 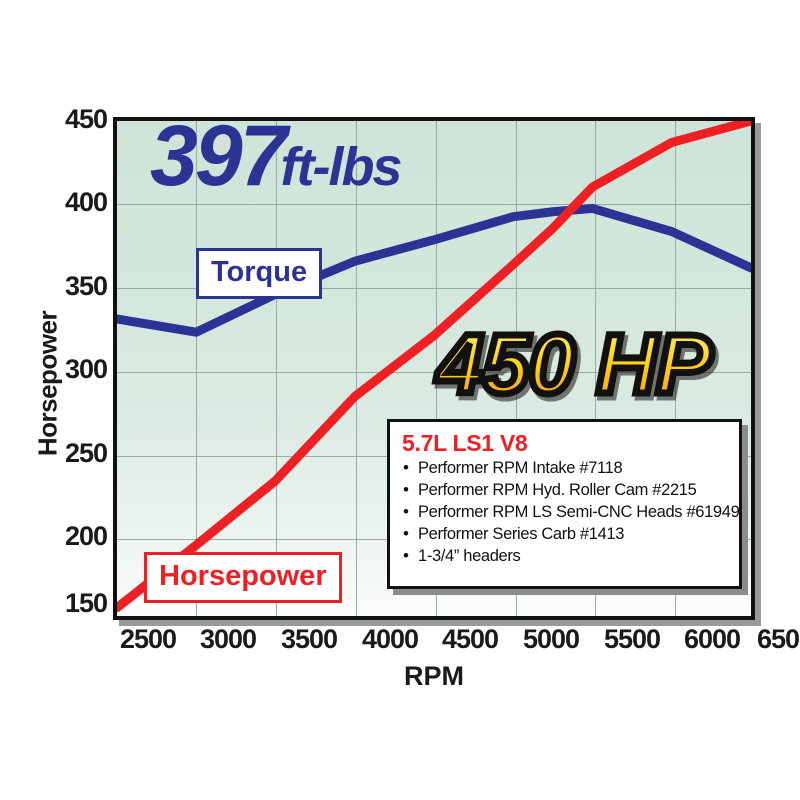 What do you see at coordinates (259, 273) in the screenshot?
I see `torque-series-label: Torque` at bounding box center [259, 273].